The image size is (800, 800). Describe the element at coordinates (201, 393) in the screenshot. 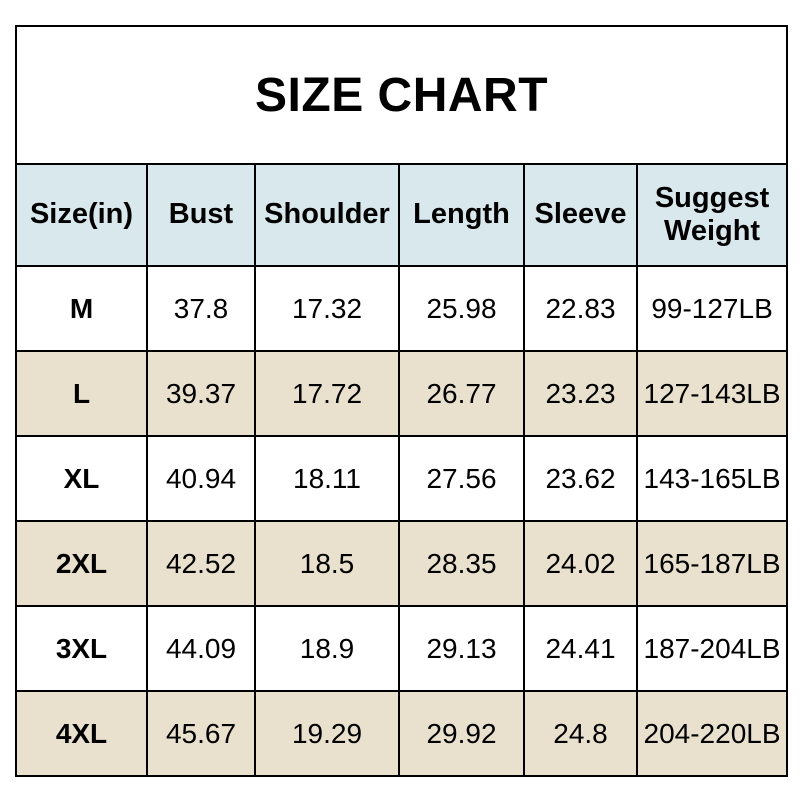

I see `bust-cell: 39.37` at that location.